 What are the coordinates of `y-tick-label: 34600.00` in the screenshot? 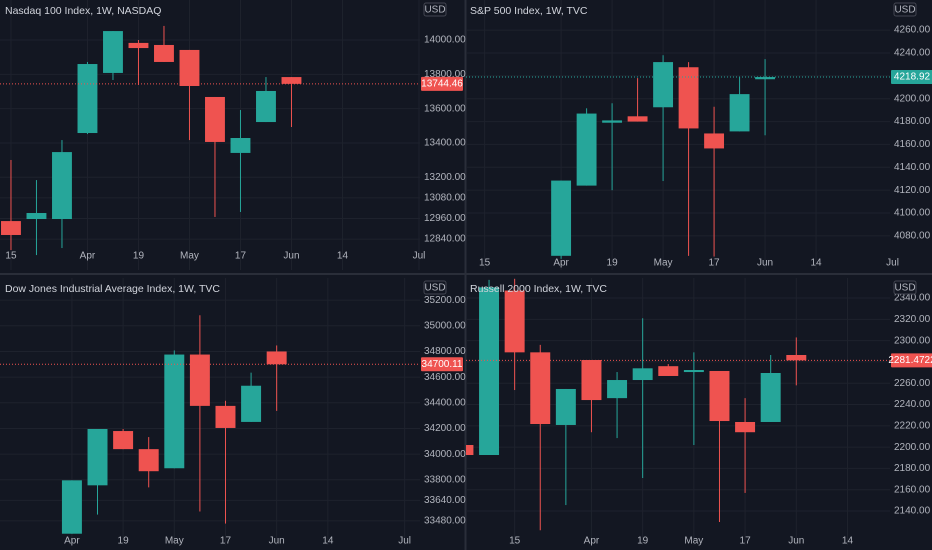 It's located at (445, 377).